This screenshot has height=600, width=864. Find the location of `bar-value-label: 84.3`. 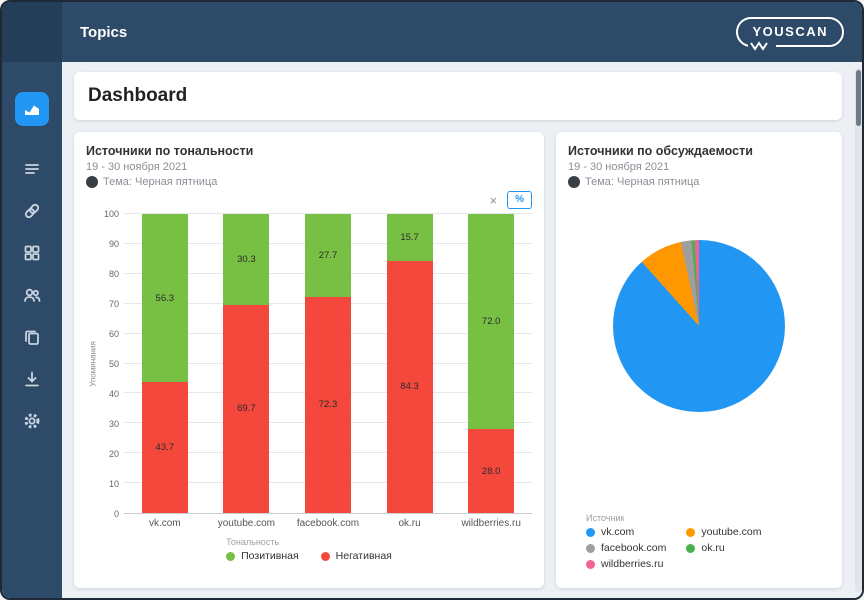

bar-value-label: 84.3 is located at coordinates (409, 387).